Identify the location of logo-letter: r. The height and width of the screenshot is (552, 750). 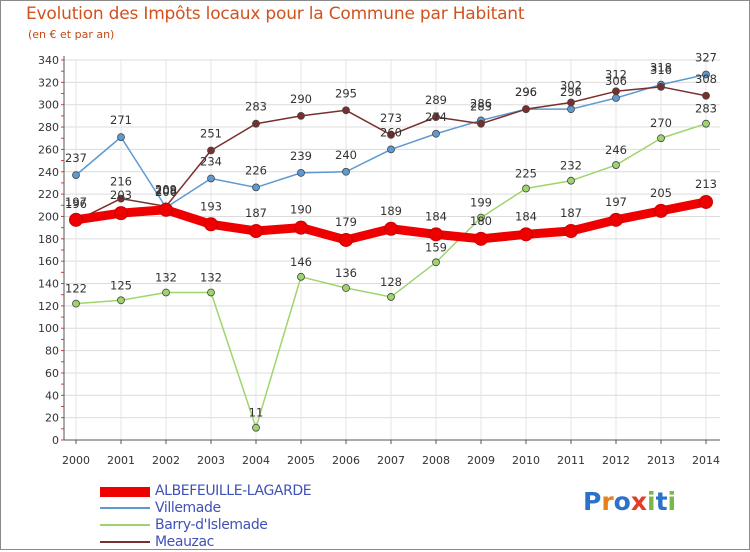
(607, 501).